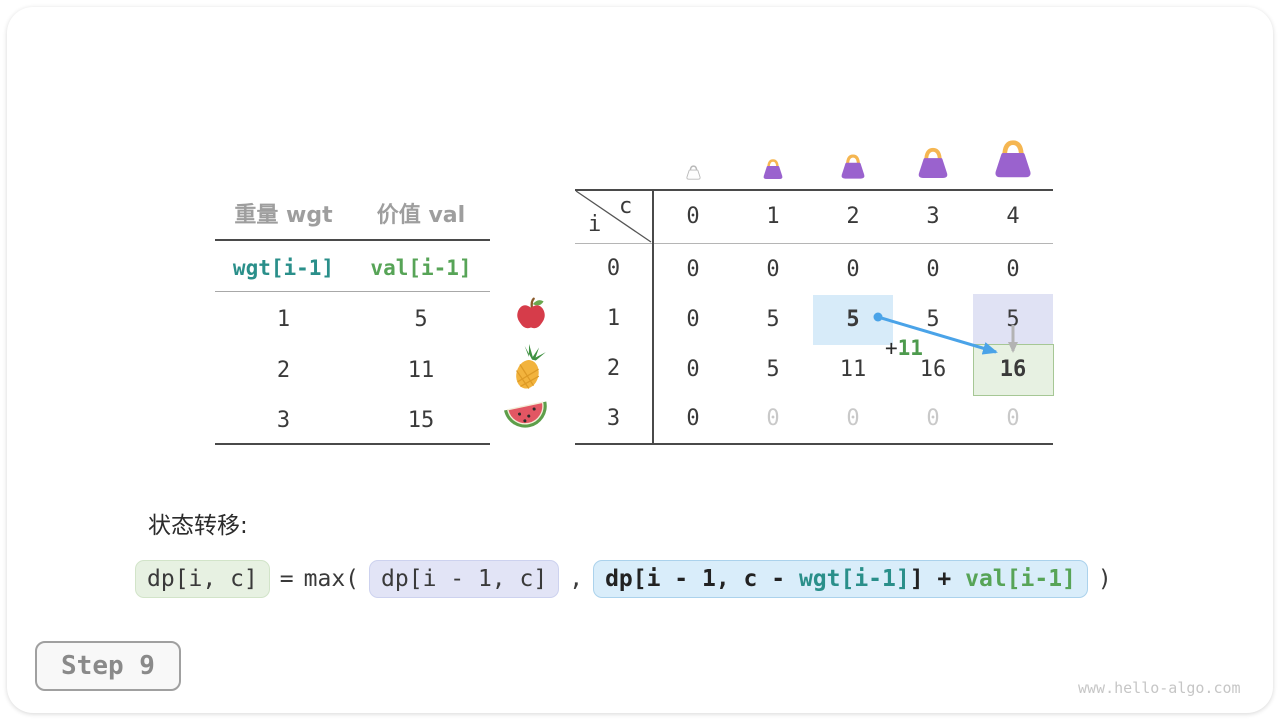  I want to click on formula-option2-val: val[i-1], so click(1020, 579).